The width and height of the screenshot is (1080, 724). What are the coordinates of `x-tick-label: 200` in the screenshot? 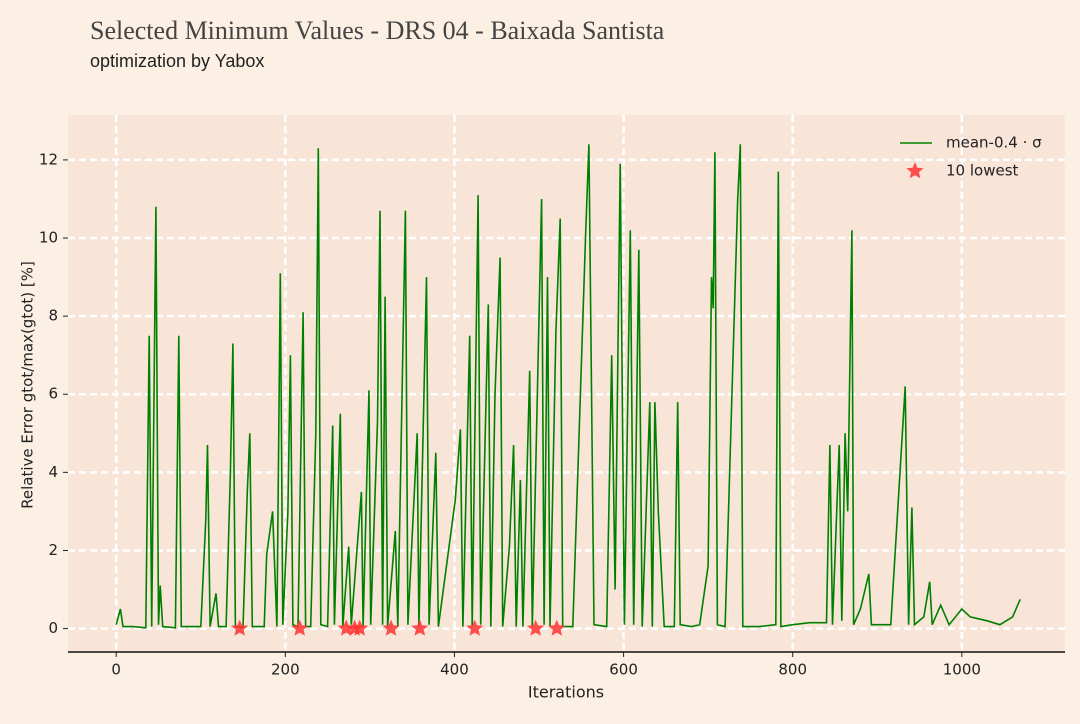 It's located at (285, 670).